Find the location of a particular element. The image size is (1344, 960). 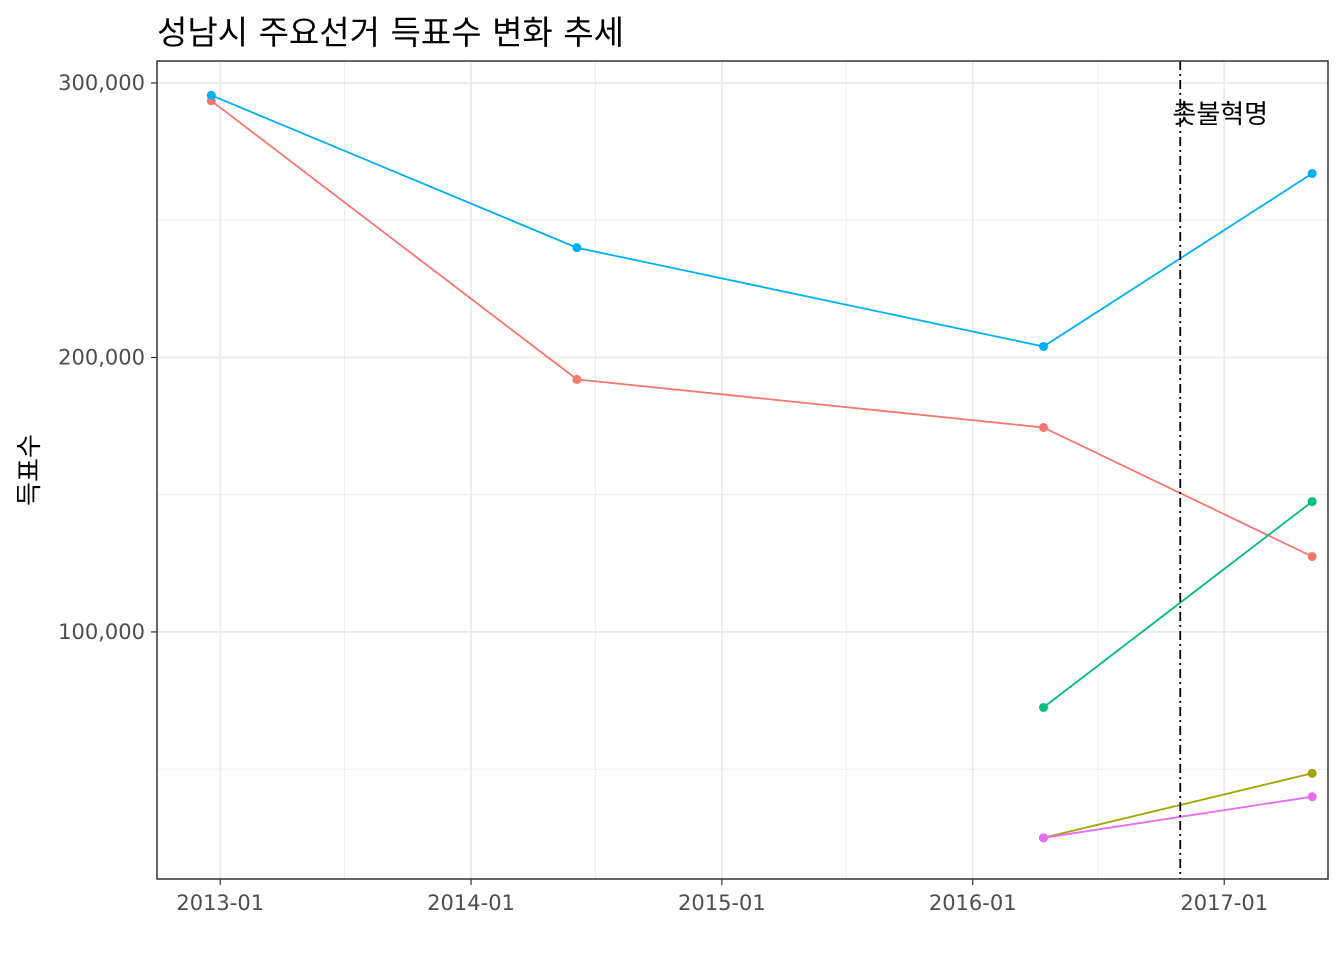

annotation-label: 촛불혁명 is located at coordinates (1220, 115).